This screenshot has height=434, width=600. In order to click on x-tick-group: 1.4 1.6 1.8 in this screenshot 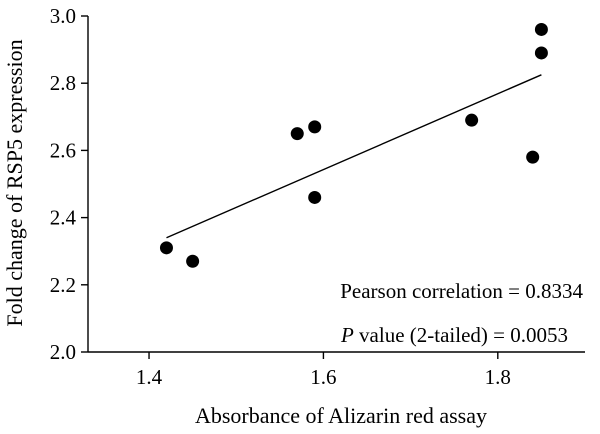, I will do `click(323, 370)`.